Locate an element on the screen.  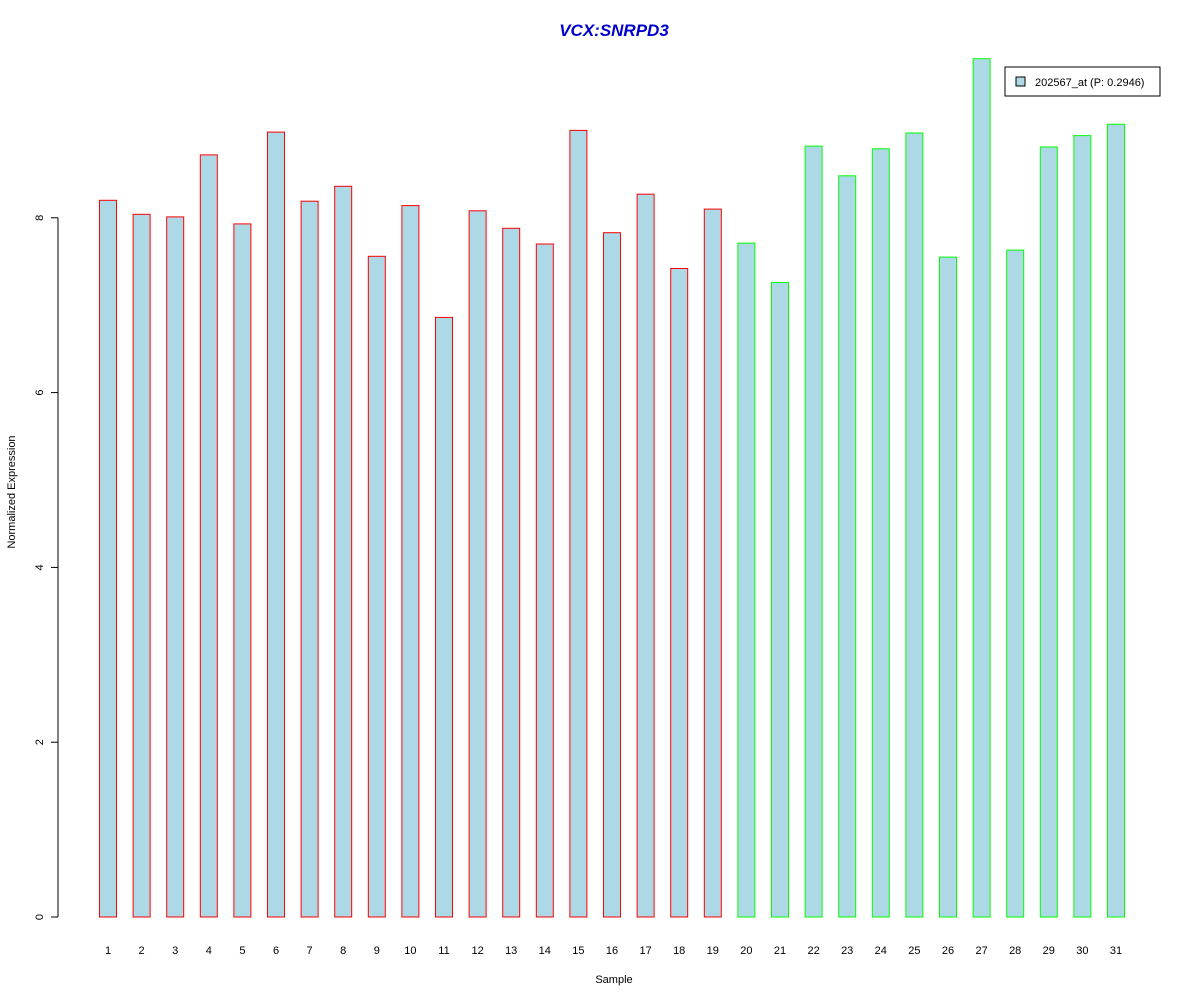
legend-label: 202567_at (P: 0.2946) is located at coordinates (1089, 83).